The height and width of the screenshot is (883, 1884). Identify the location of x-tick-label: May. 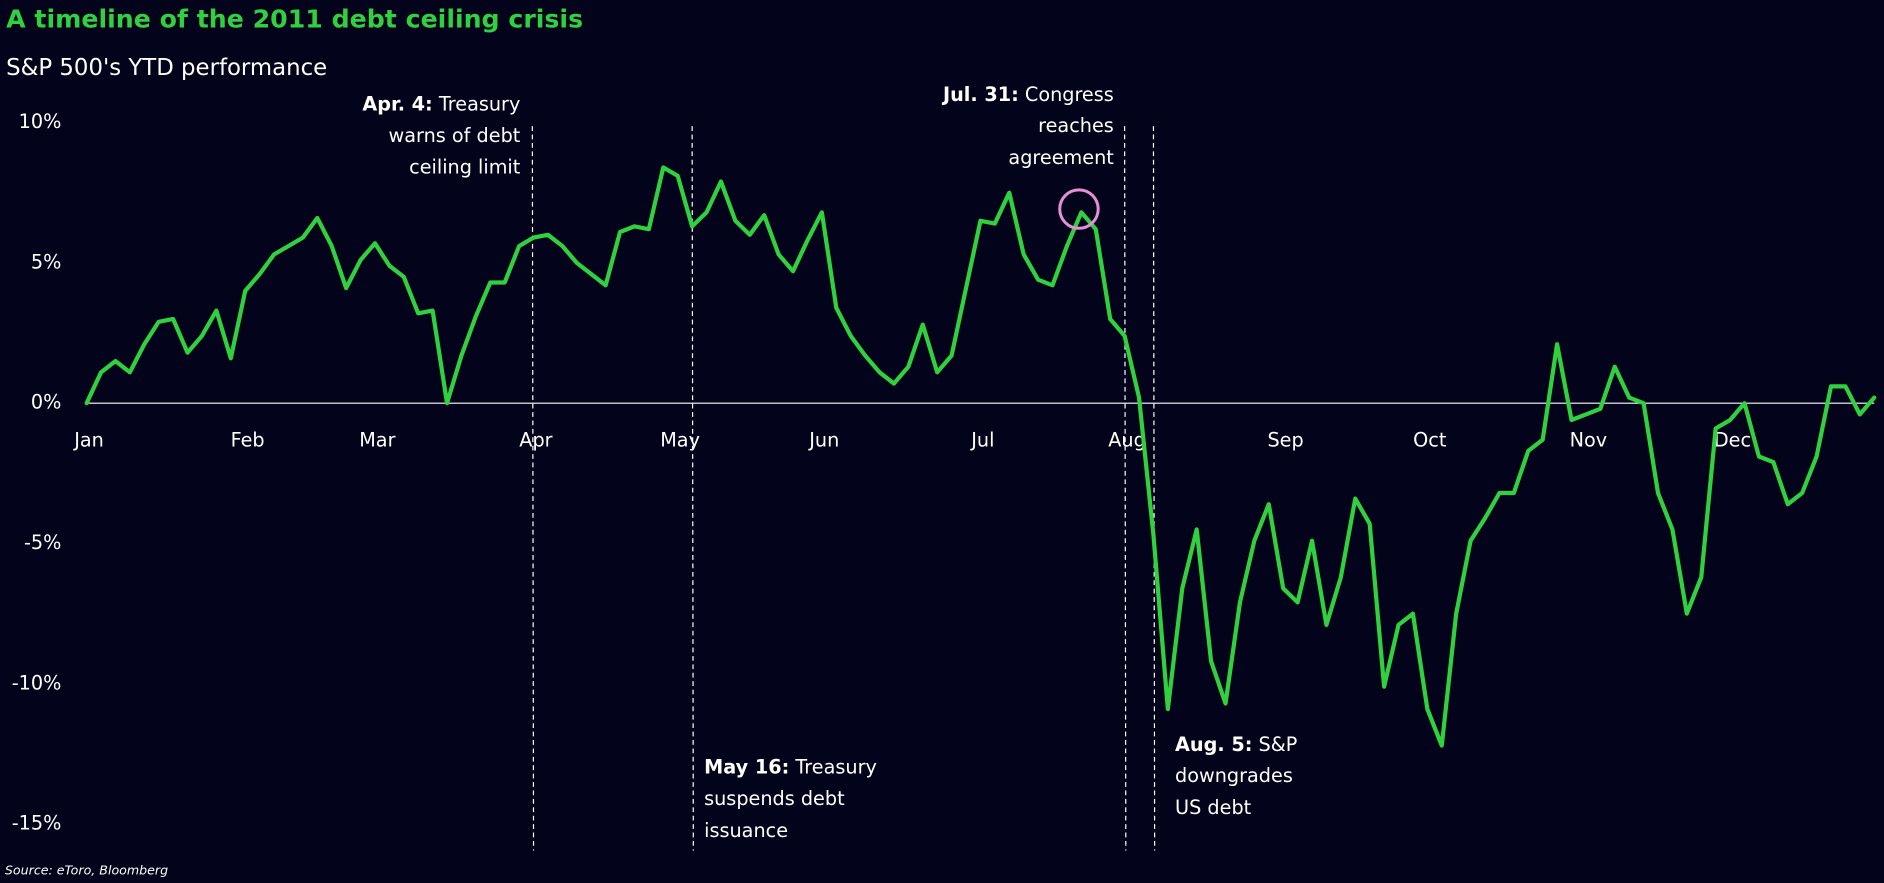
(680, 439).